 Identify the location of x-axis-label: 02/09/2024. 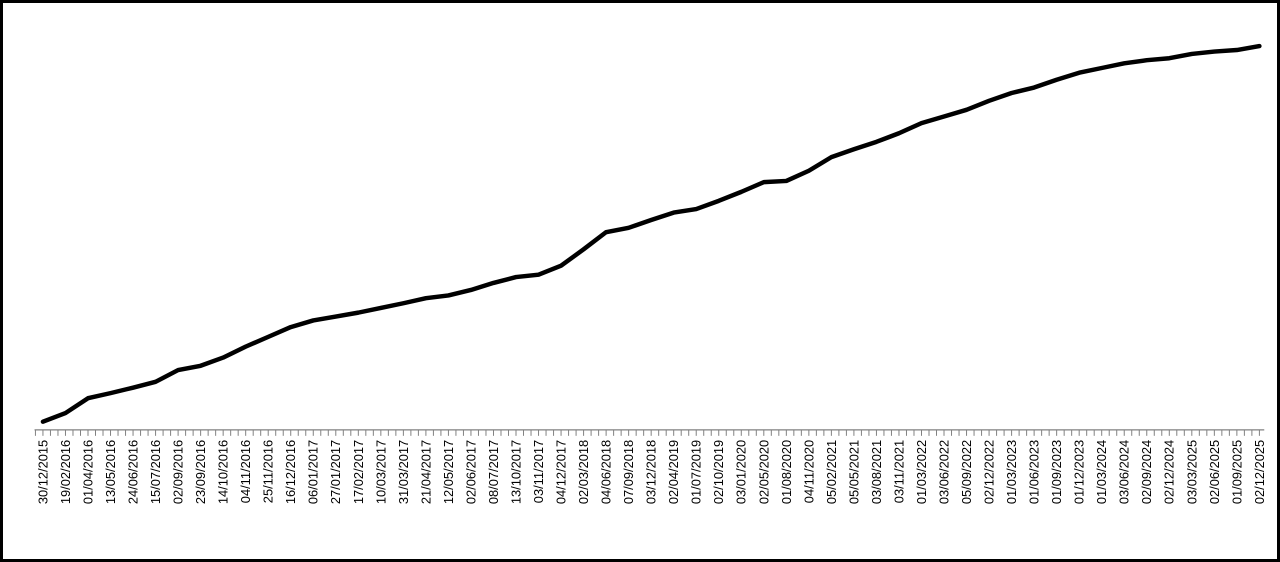
(1146, 472).